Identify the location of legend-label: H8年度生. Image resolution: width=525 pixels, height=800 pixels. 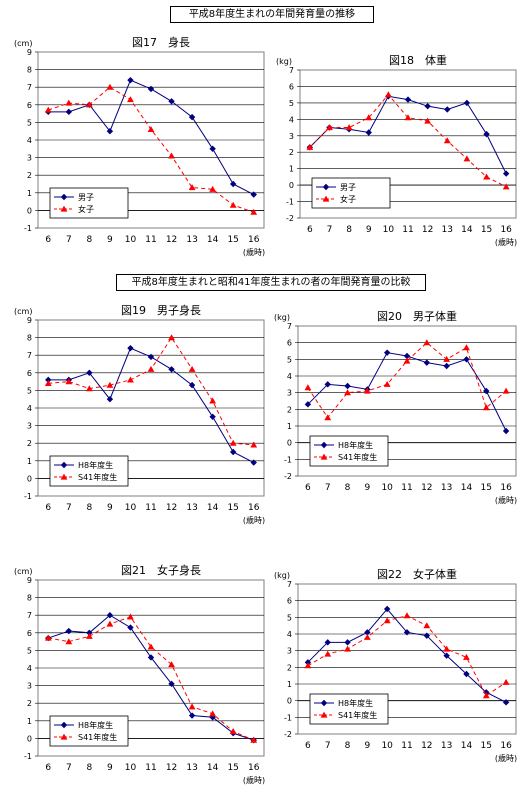
(95, 465).